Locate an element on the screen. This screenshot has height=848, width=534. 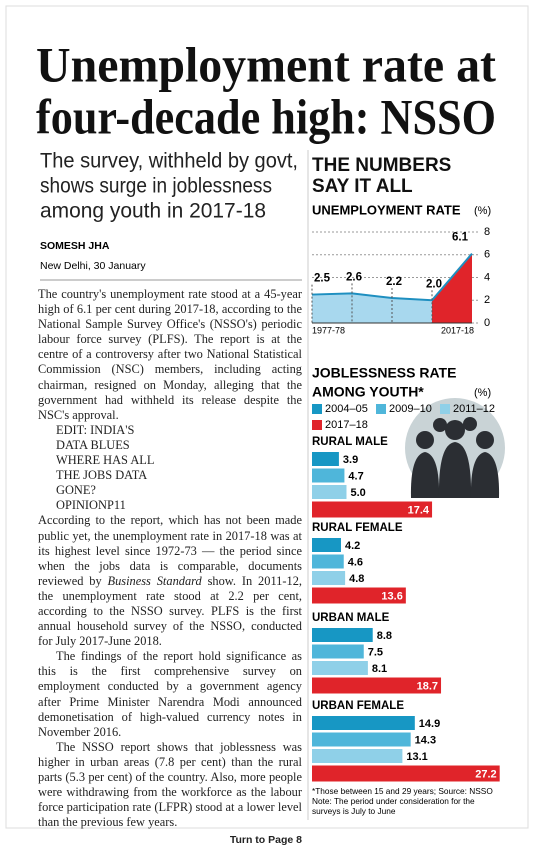
value-label: 4.7 is located at coordinates (355, 476).